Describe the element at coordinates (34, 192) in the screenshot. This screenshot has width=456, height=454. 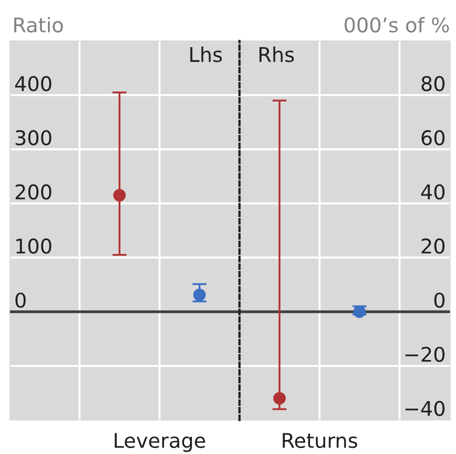
I see `y-tick-label: 200` at that location.